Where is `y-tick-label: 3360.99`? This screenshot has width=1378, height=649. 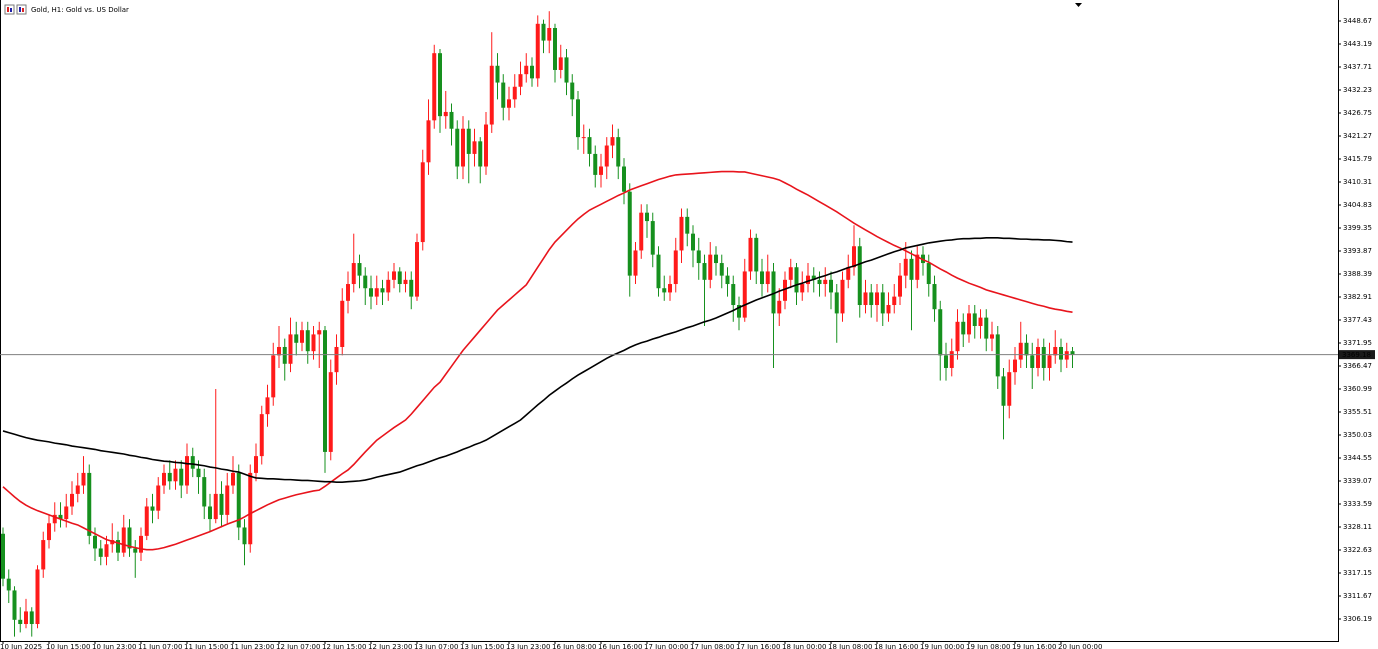 y-tick-label: 3360.99 is located at coordinates (1357, 389).